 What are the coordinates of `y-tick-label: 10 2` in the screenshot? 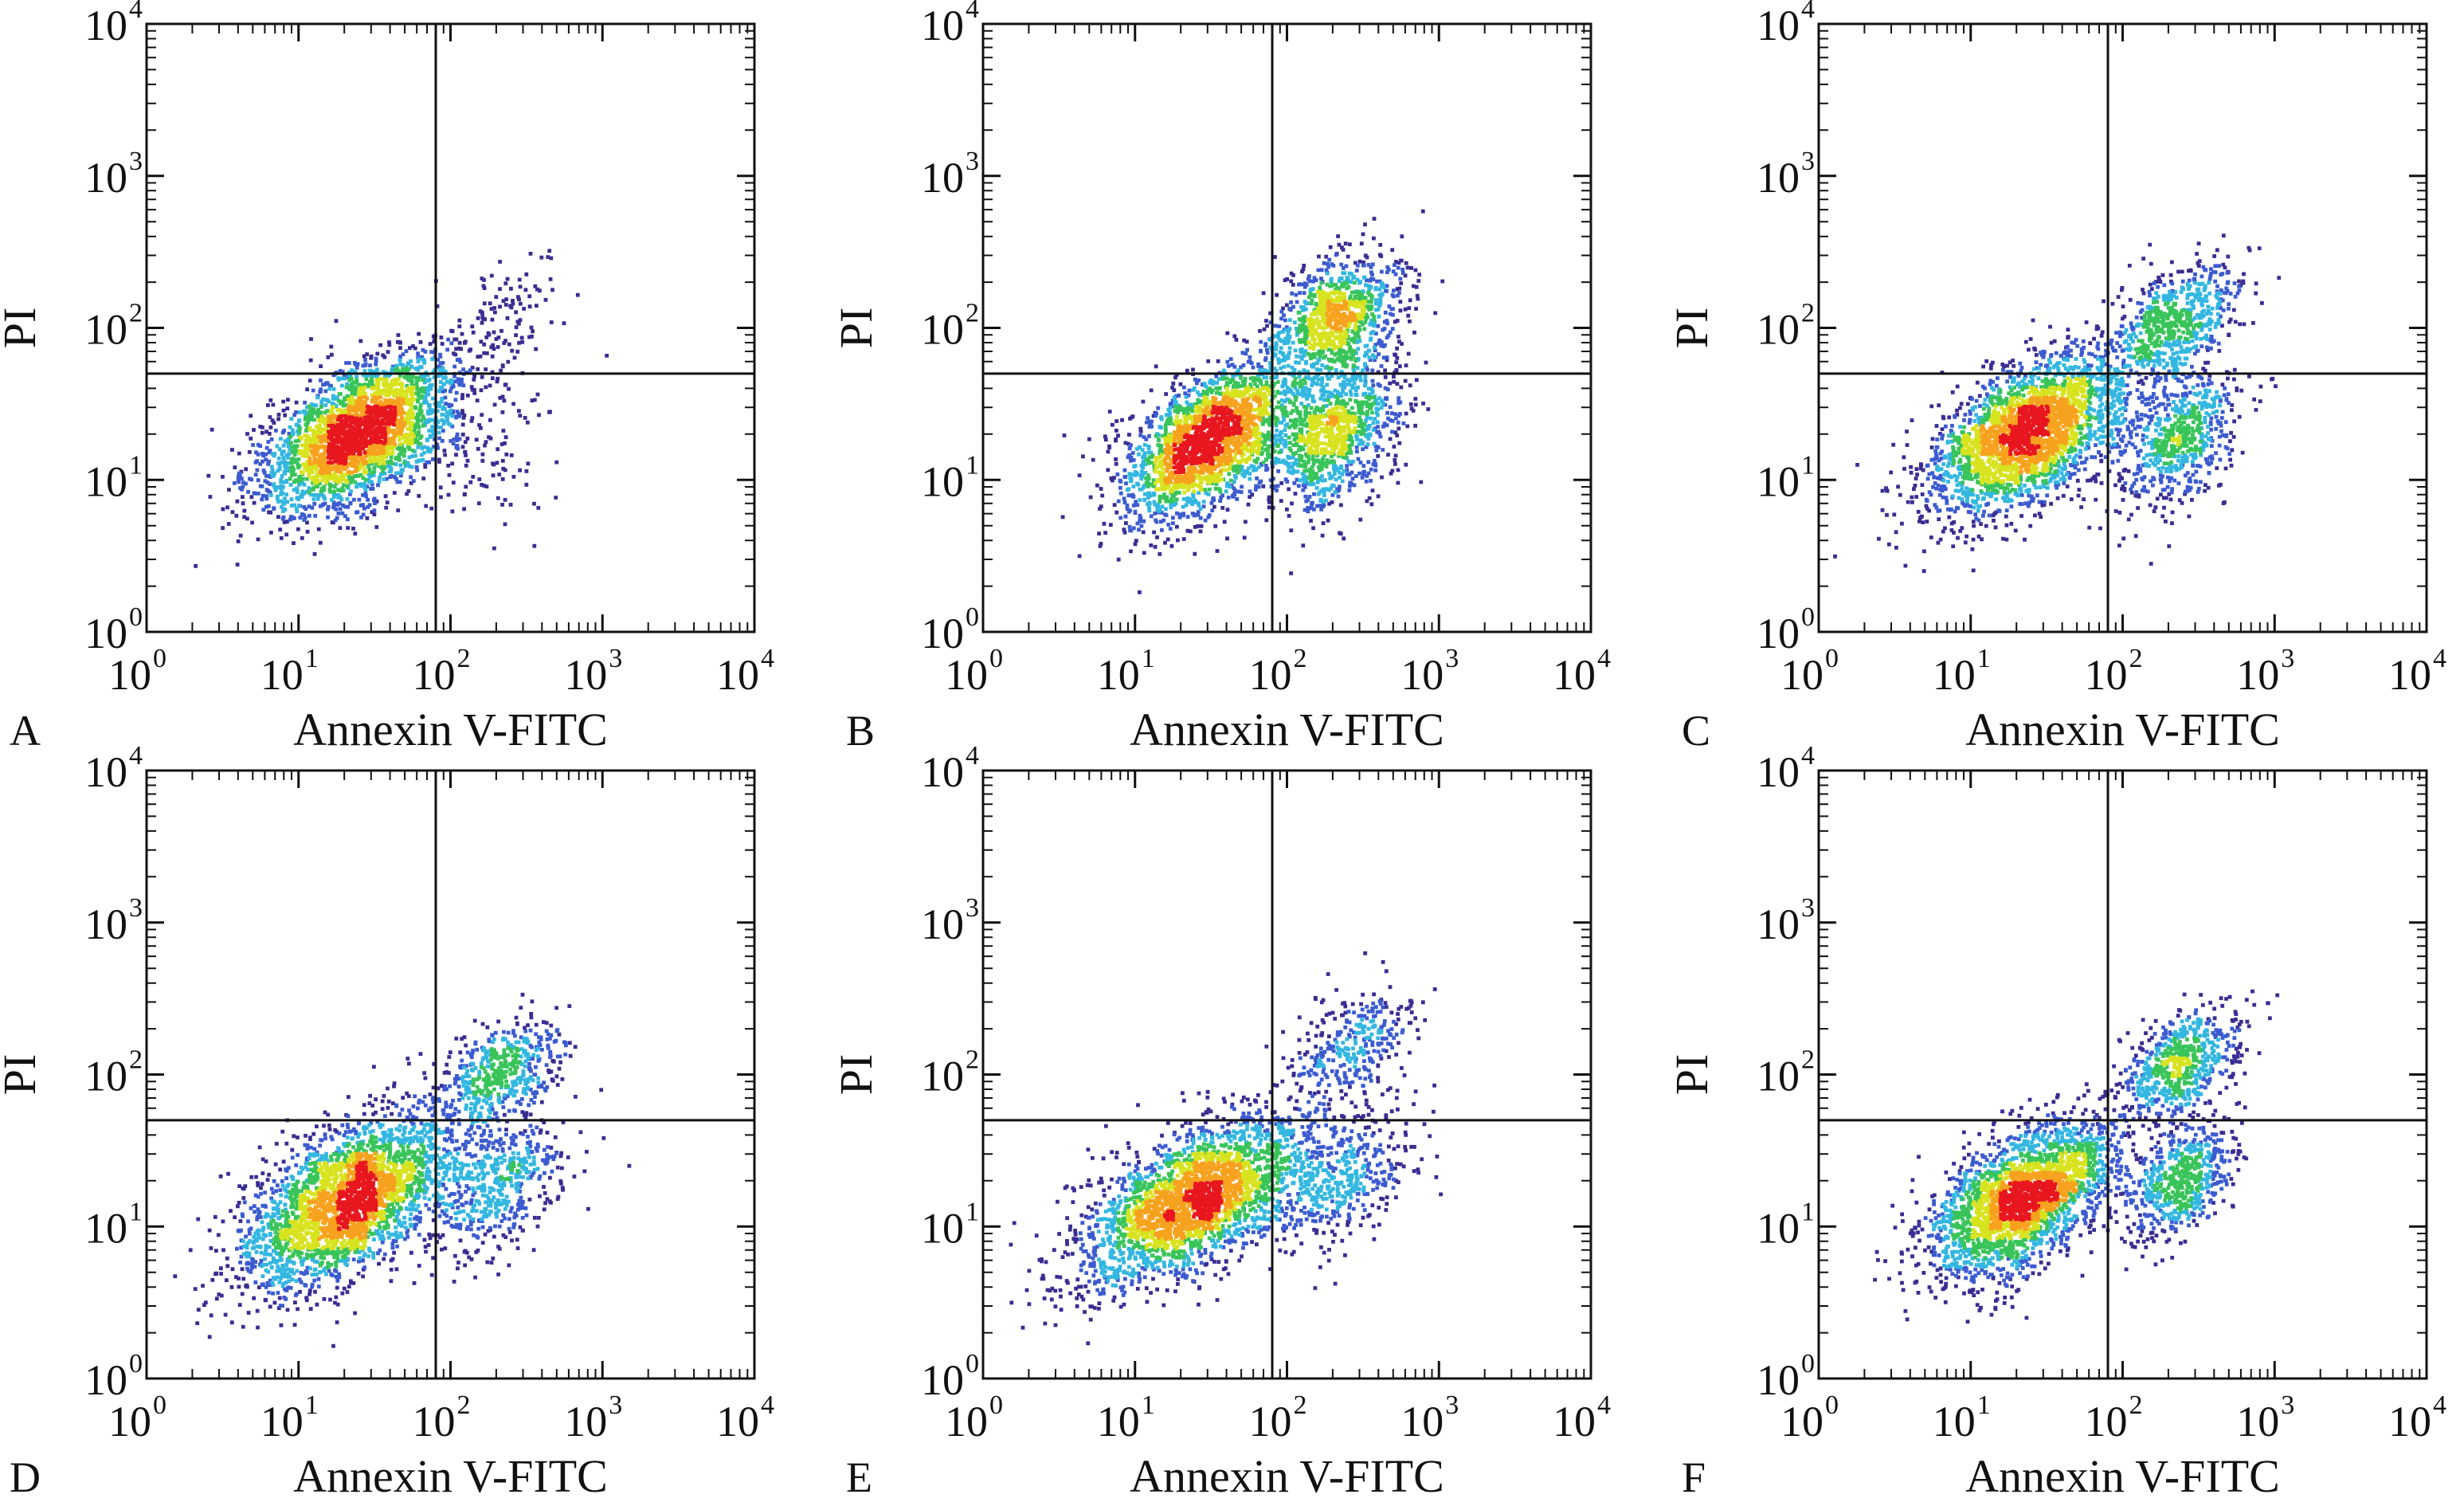 It's located at (950, 1072).